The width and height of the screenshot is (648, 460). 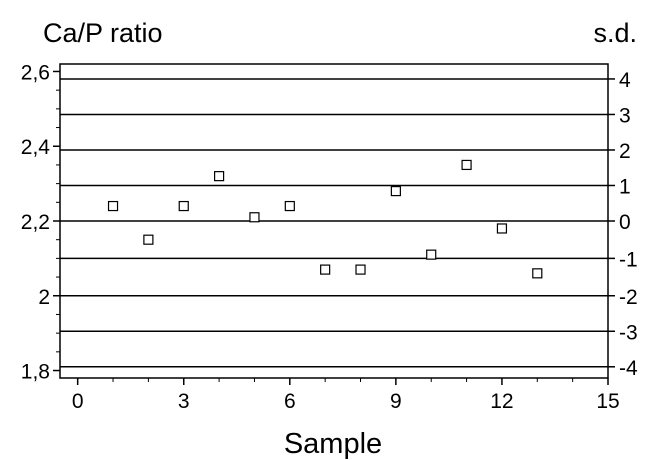 What do you see at coordinates (35, 222) in the screenshot?
I see `y-tick-label: 2,2` at bounding box center [35, 222].